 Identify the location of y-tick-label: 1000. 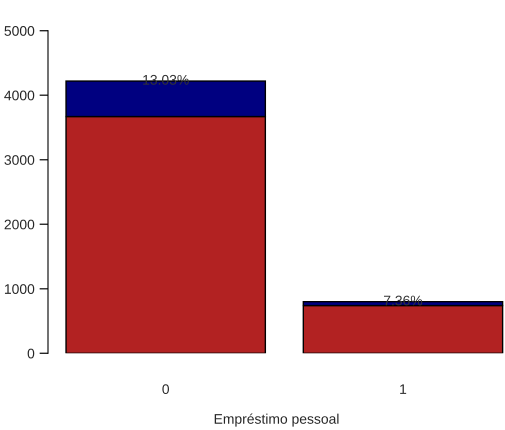
(19, 289).